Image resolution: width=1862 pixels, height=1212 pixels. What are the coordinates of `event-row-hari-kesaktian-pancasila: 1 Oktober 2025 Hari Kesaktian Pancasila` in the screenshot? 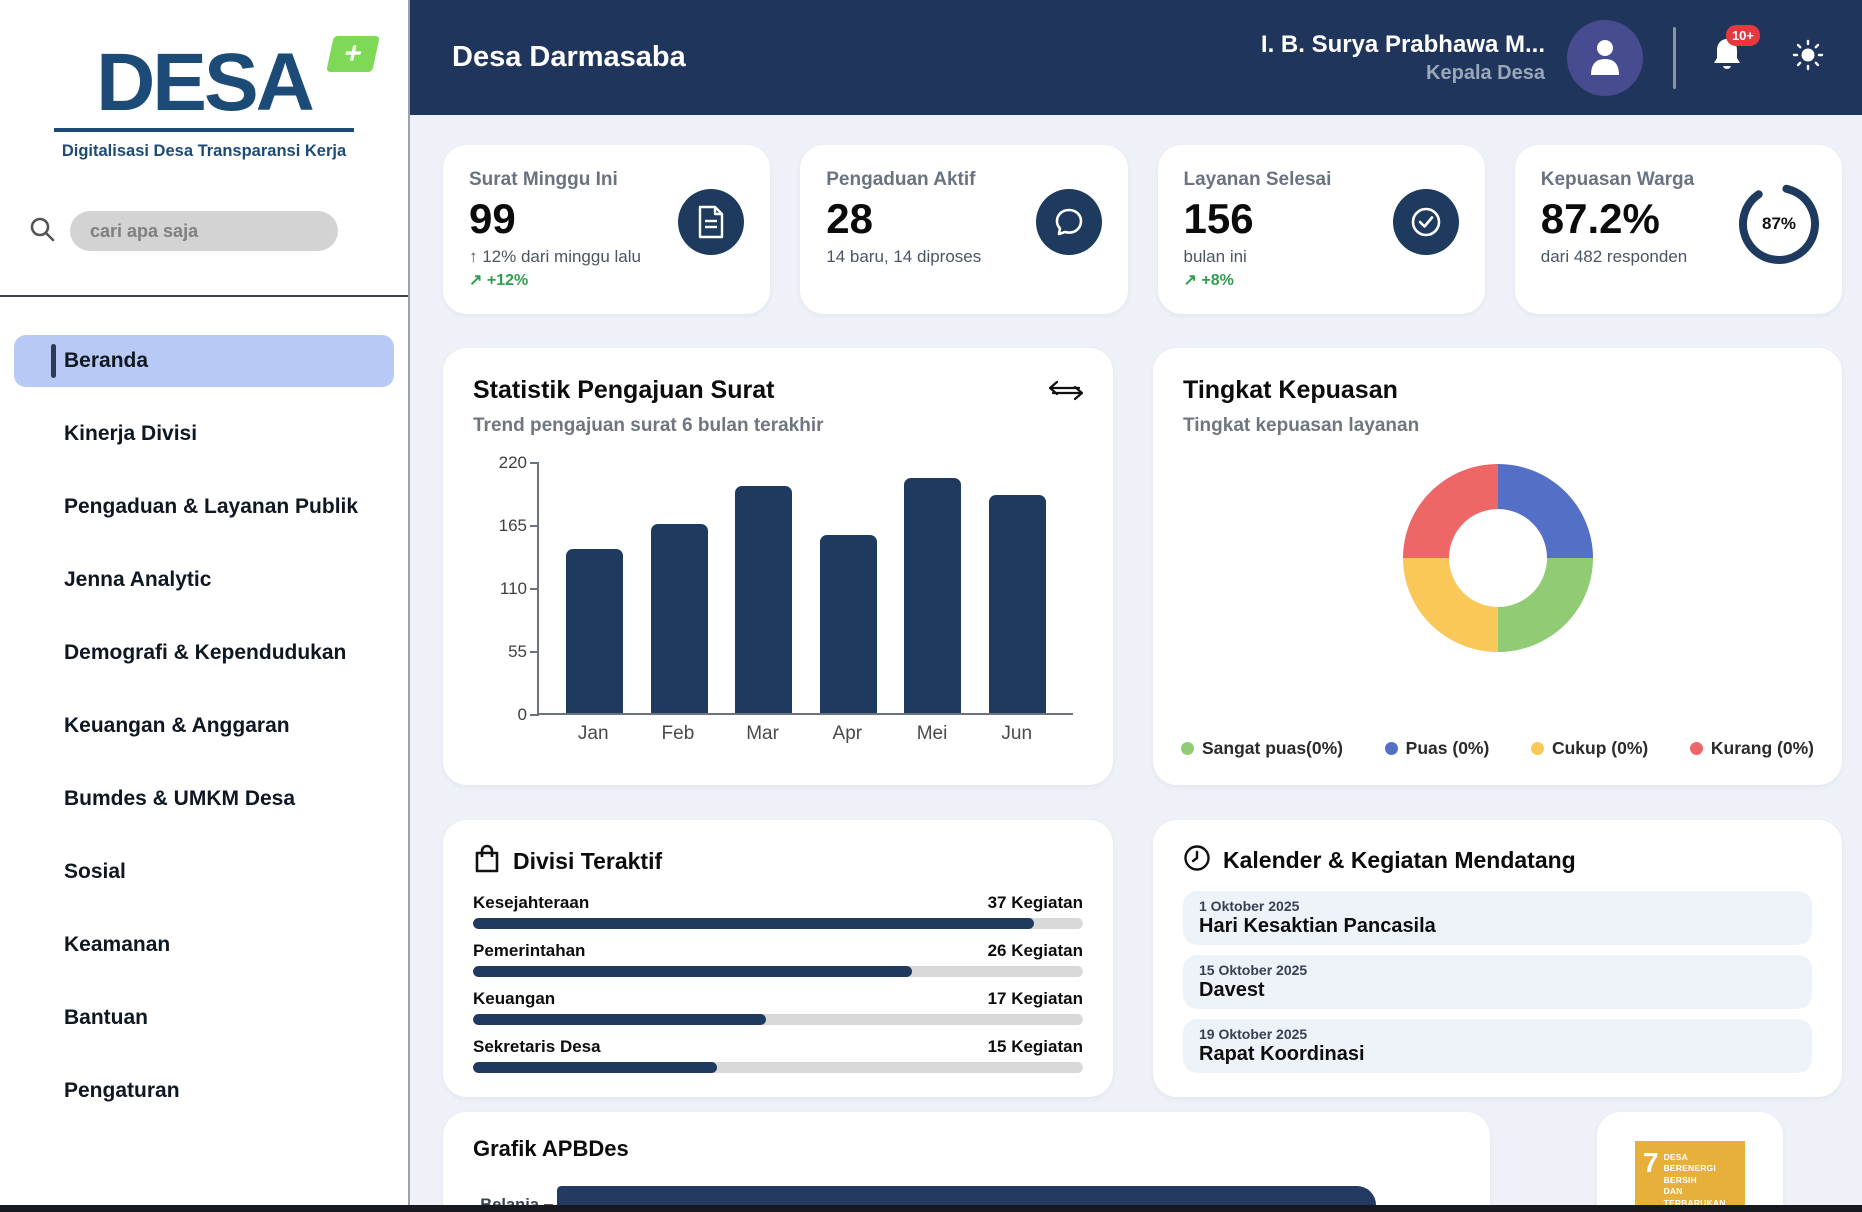 It's located at (1497, 918).